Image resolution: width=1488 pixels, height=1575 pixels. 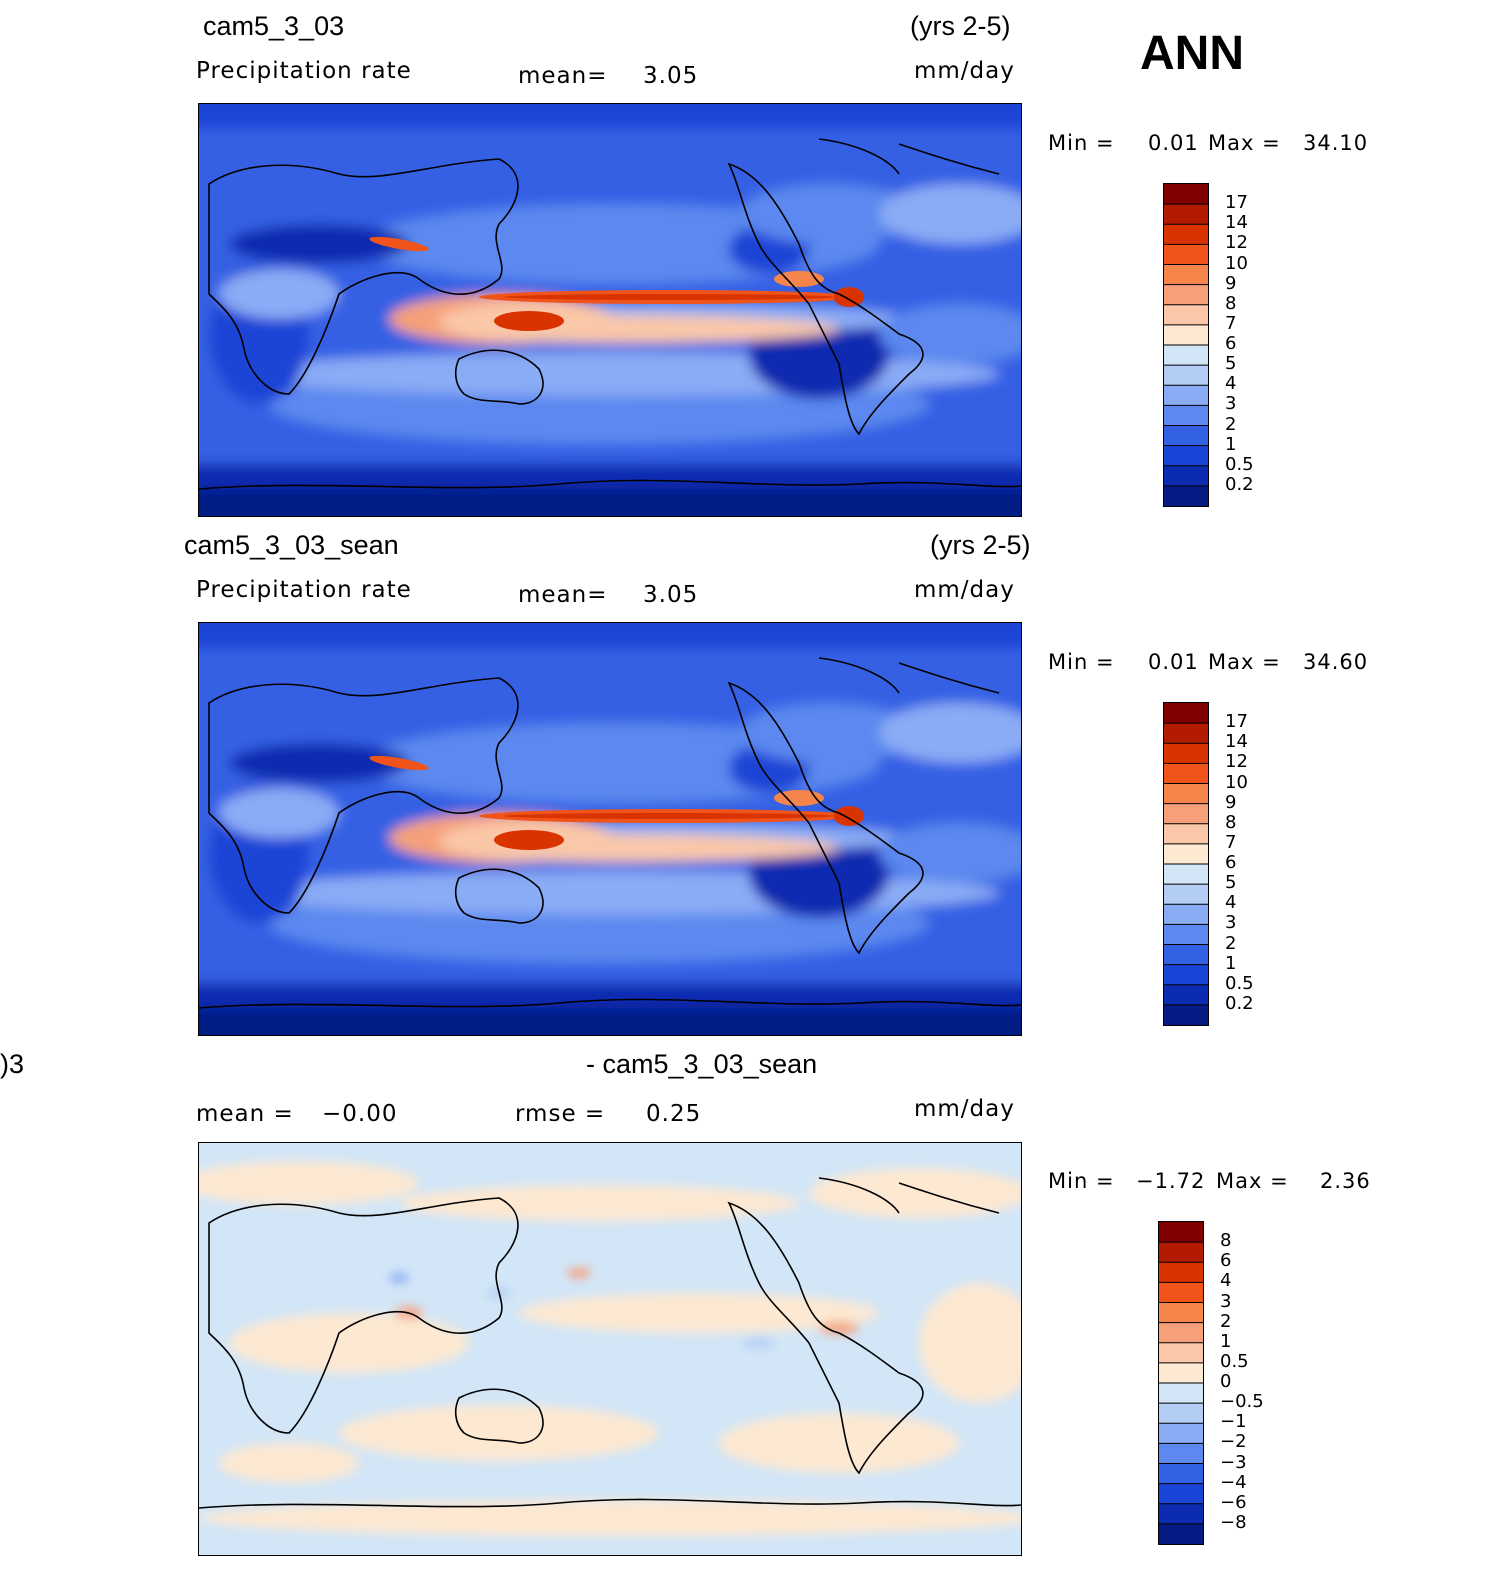 What do you see at coordinates (1081, 662) in the screenshot?
I see `panel2-min-label: Min =` at bounding box center [1081, 662].